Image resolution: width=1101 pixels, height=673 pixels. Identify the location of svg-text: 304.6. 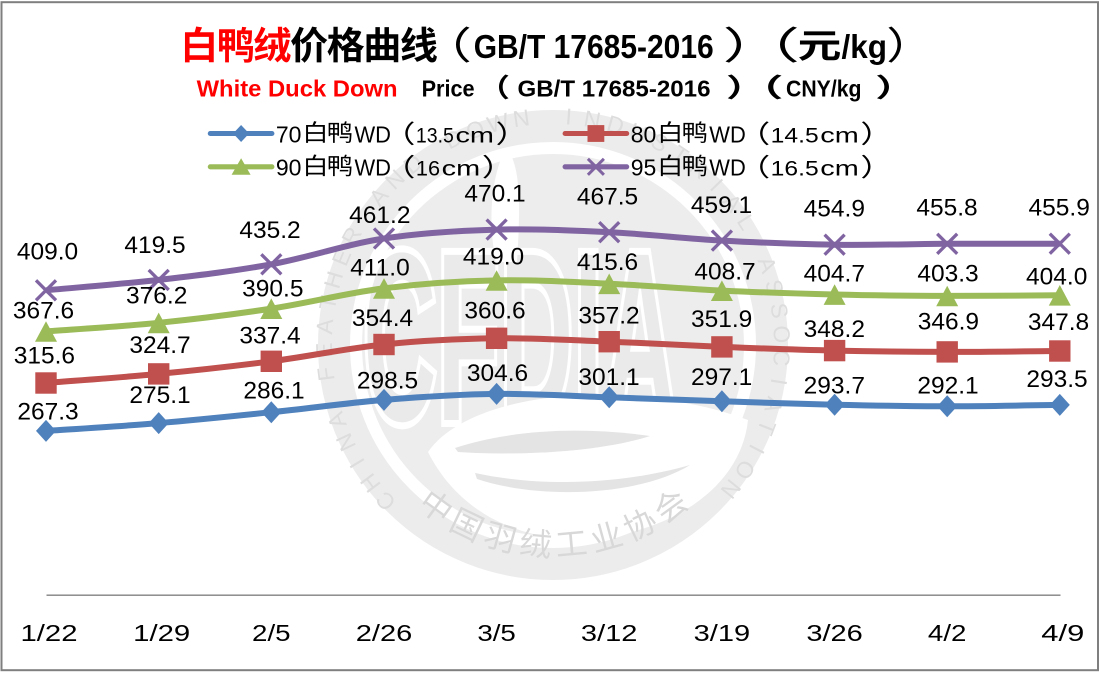
(497, 373).